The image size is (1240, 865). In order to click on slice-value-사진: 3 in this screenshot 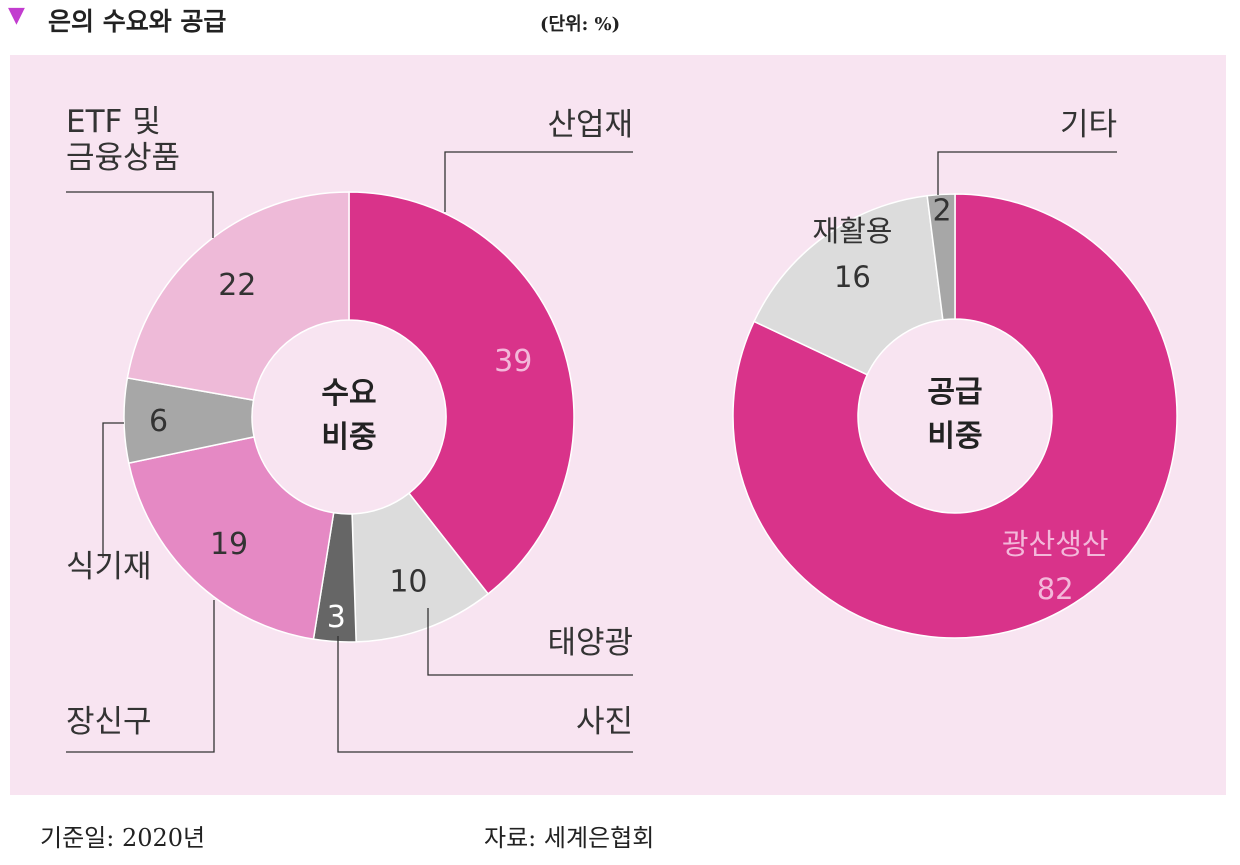, I will do `click(336, 617)`.